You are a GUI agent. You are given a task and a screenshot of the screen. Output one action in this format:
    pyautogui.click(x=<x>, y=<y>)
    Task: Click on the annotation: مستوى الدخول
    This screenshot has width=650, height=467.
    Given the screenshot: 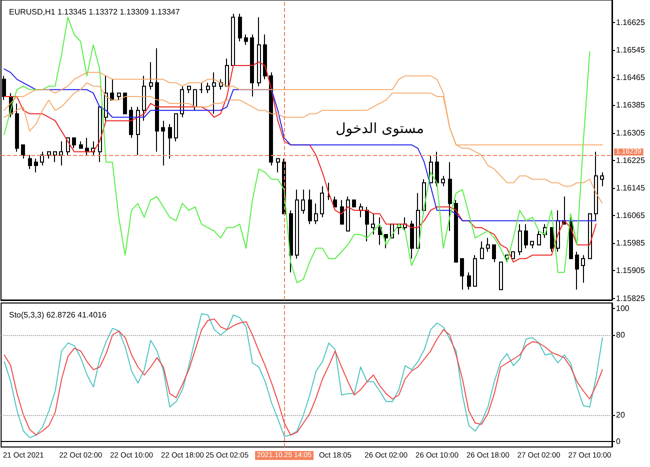 What is the action you would take?
    pyautogui.click(x=380, y=129)
    